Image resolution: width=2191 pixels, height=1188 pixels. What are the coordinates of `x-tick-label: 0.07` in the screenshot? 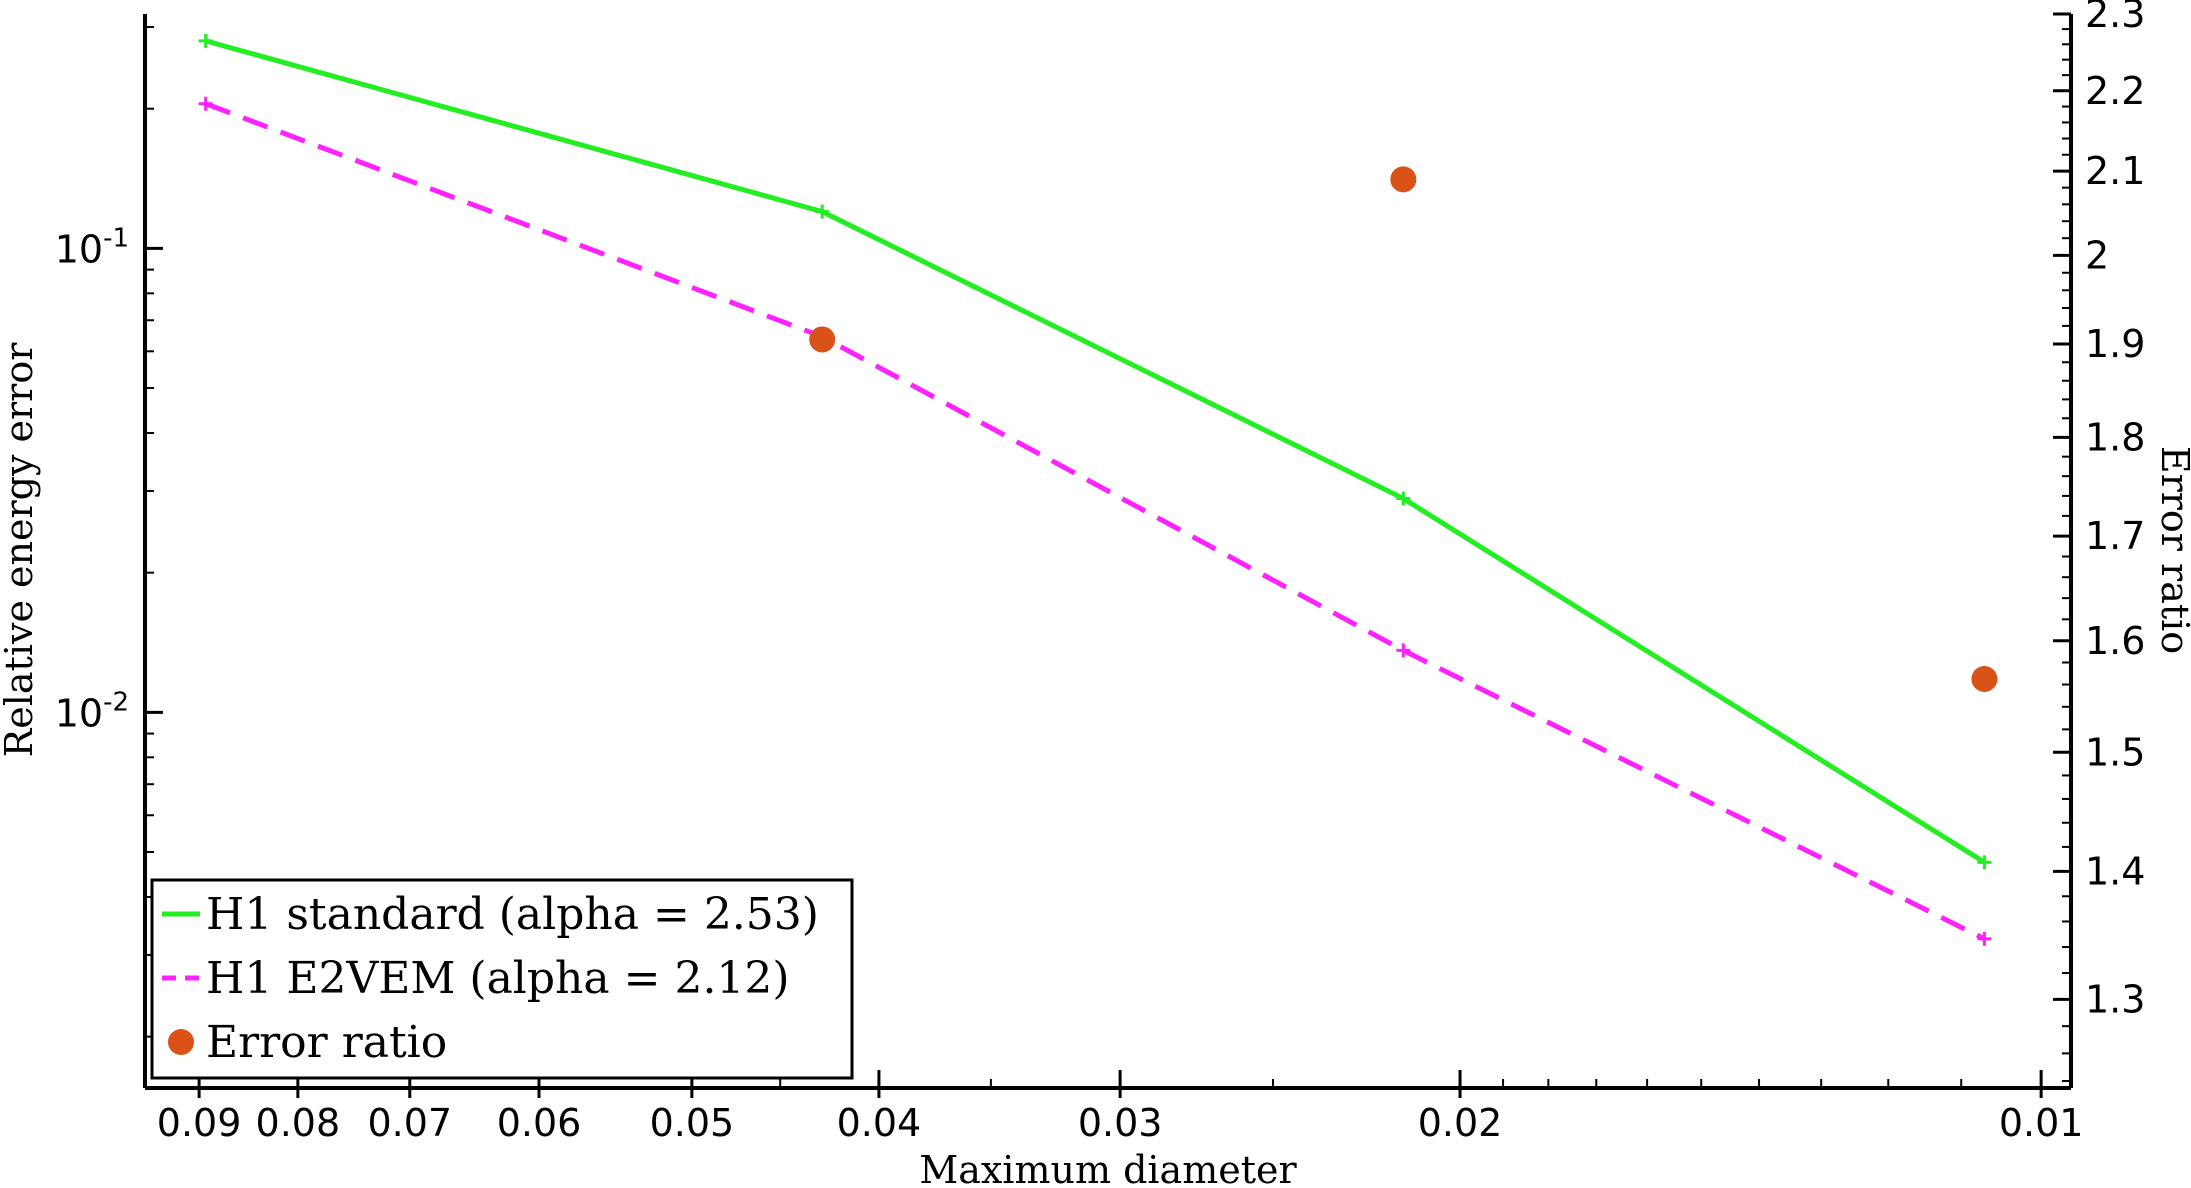 It's located at (409, 1123).